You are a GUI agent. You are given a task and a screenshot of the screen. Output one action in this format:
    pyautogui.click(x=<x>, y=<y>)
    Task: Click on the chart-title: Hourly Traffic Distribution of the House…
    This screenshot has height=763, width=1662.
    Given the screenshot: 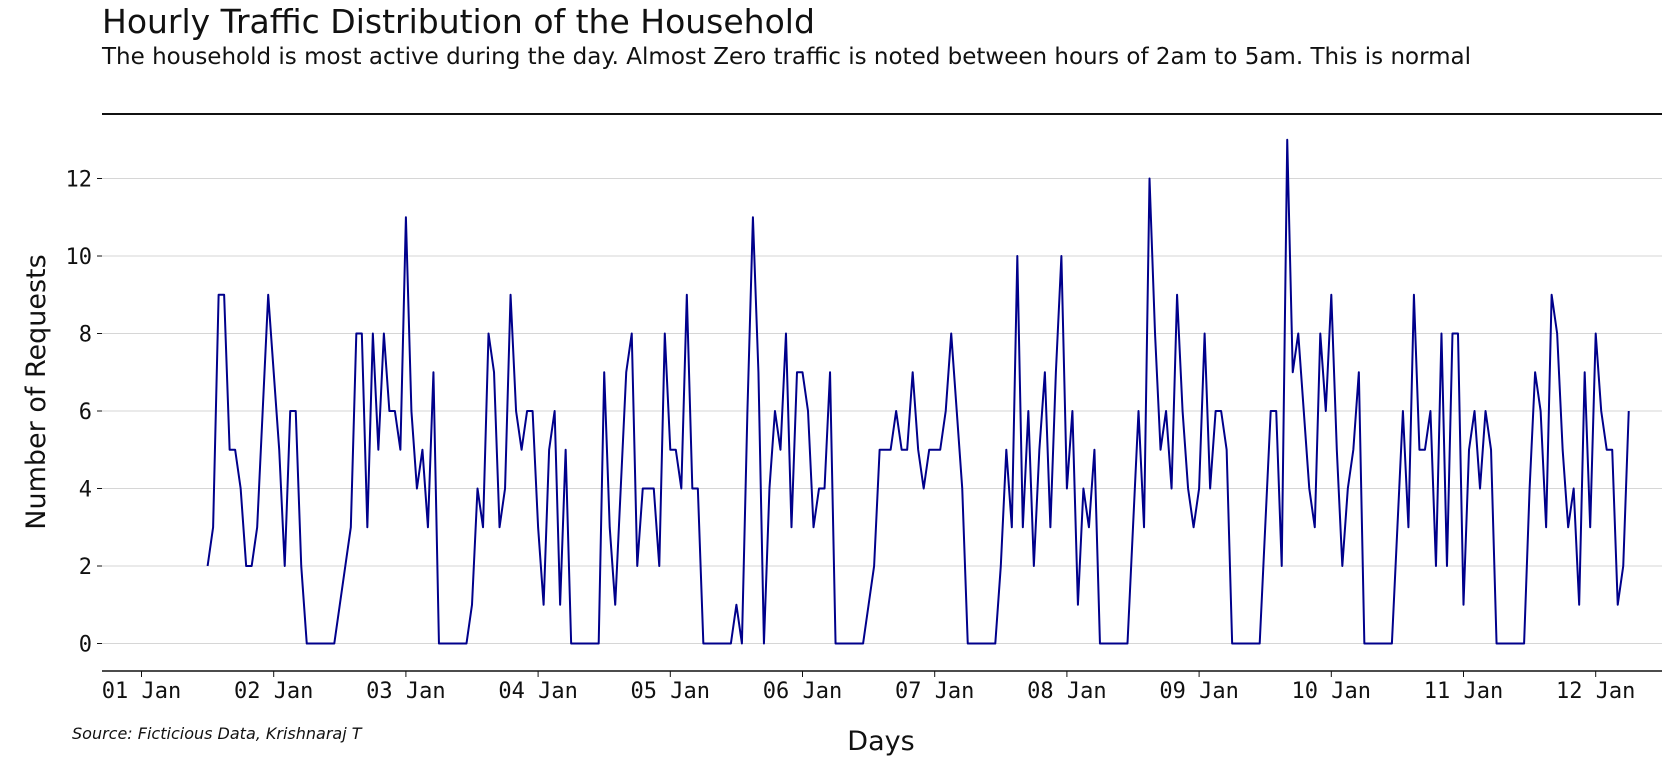 What is the action you would take?
    pyautogui.click(x=458, y=21)
    